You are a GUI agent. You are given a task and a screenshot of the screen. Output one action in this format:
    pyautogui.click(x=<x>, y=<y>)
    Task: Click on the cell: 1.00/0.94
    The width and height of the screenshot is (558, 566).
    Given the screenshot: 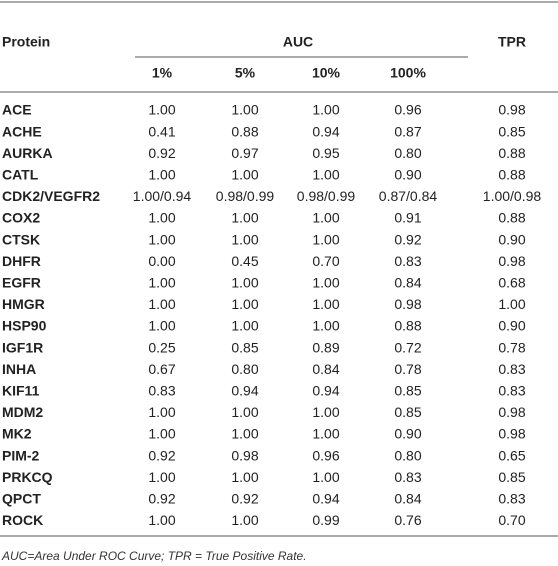 What is the action you would take?
    pyautogui.click(x=162, y=196)
    